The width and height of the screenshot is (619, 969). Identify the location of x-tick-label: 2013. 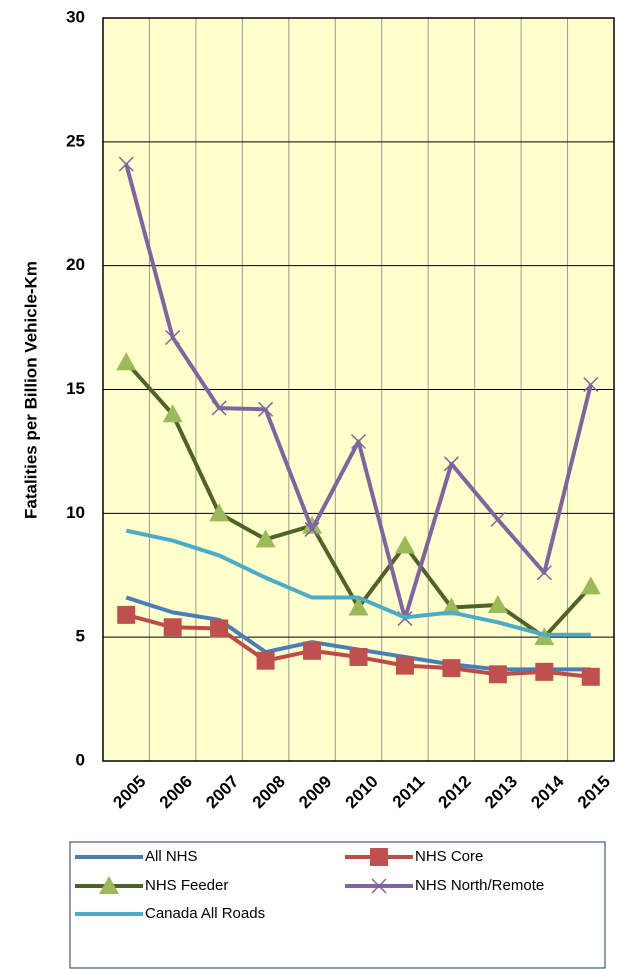
(501, 792).